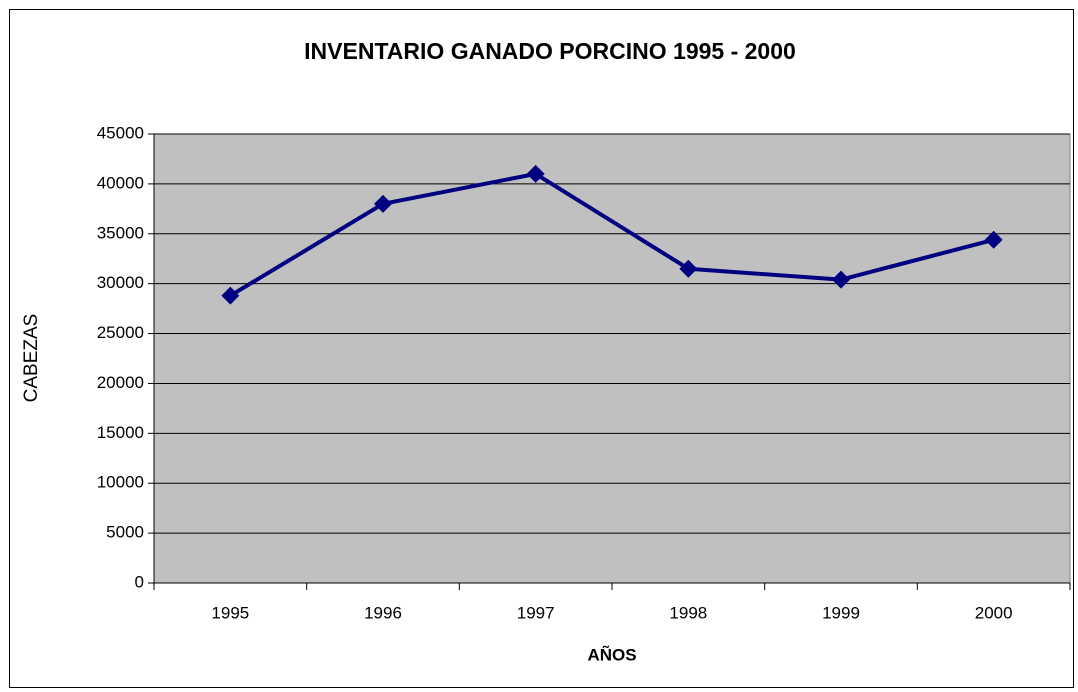  I want to click on x-tick-label: 1995, so click(230, 612).